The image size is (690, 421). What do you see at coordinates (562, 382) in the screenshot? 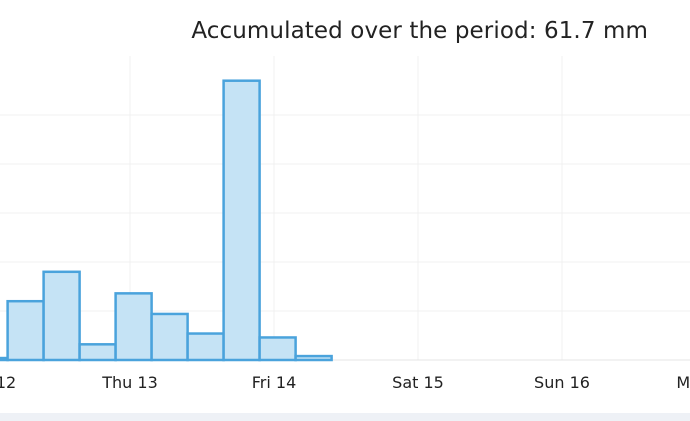
I see `x-tick-label: Sun 16` at bounding box center [562, 382].